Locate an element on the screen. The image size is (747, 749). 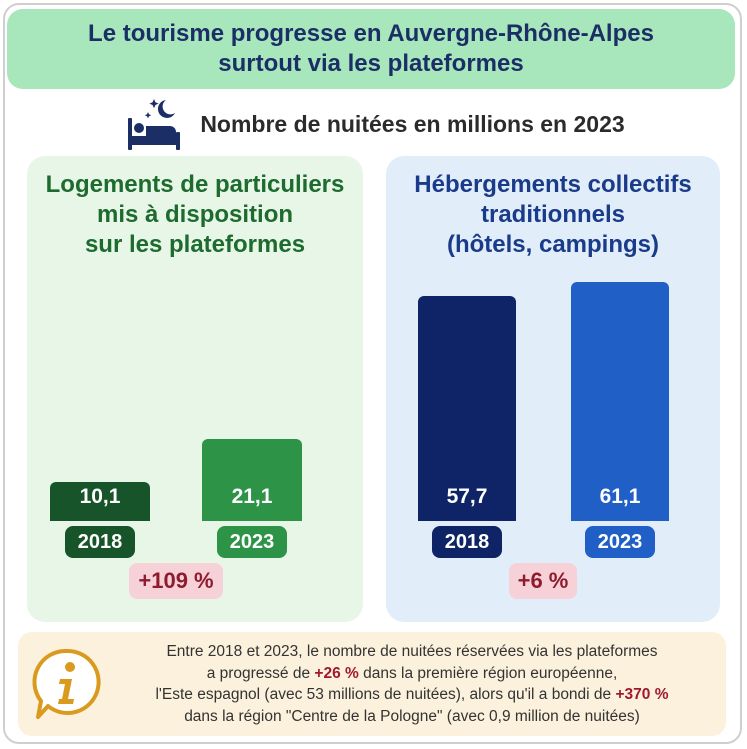
bar-platforms-2018: 10,1 is located at coordinates (100, 501).